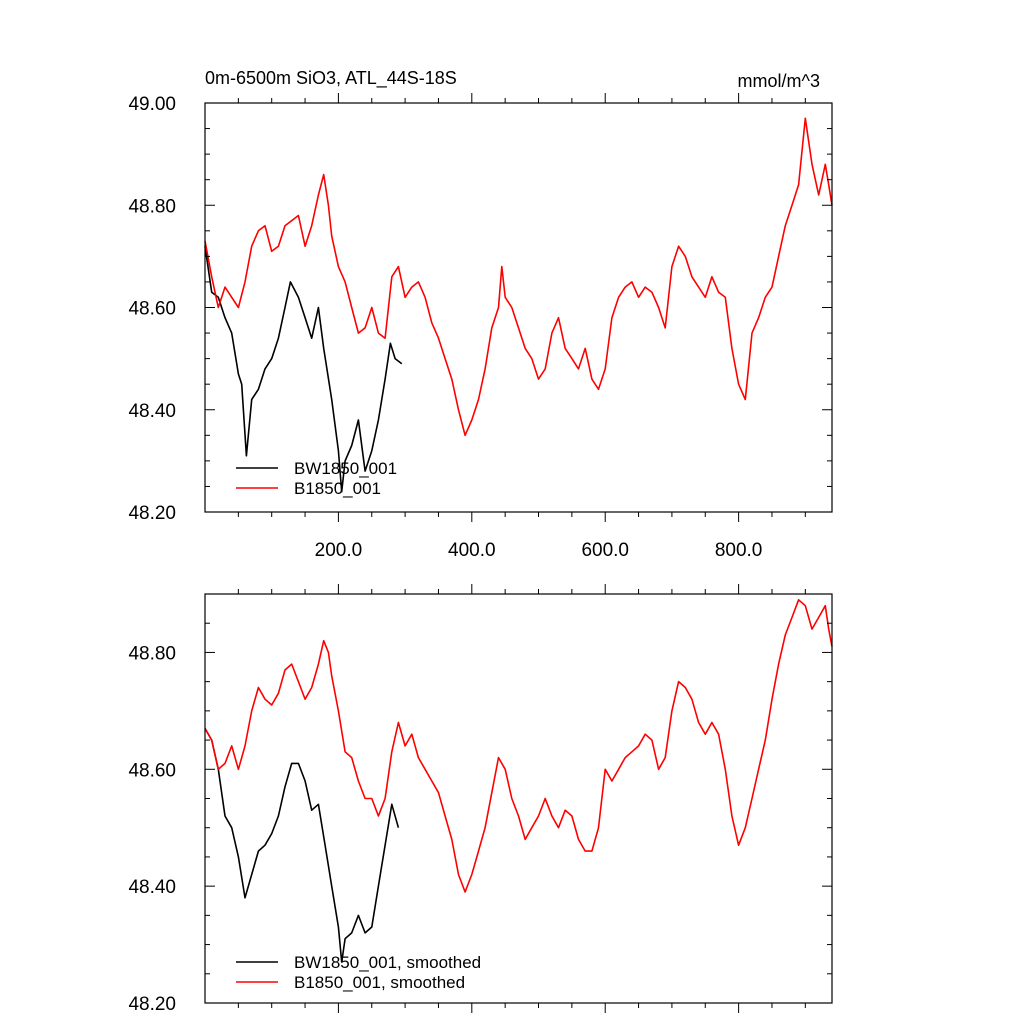 This screenshot has height=1024, width=1024. I want to click on chart-title: 0m-6500m SiO3, ATL_44S-18S, so click(331, 78).